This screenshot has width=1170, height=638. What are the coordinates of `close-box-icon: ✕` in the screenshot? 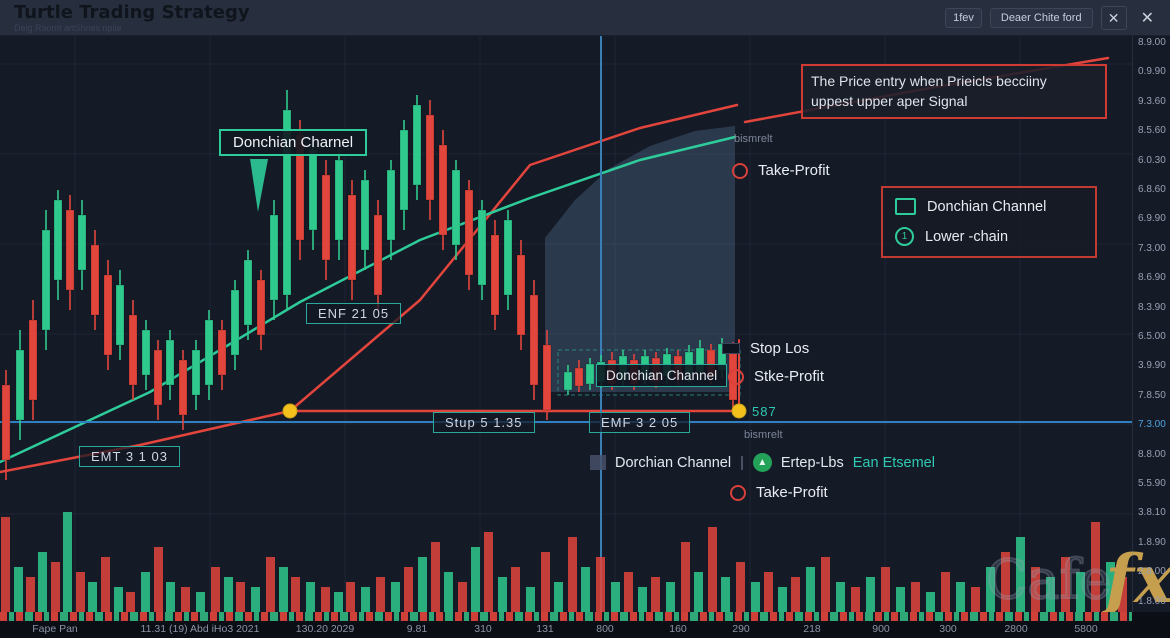 It's located at (1113, 18).